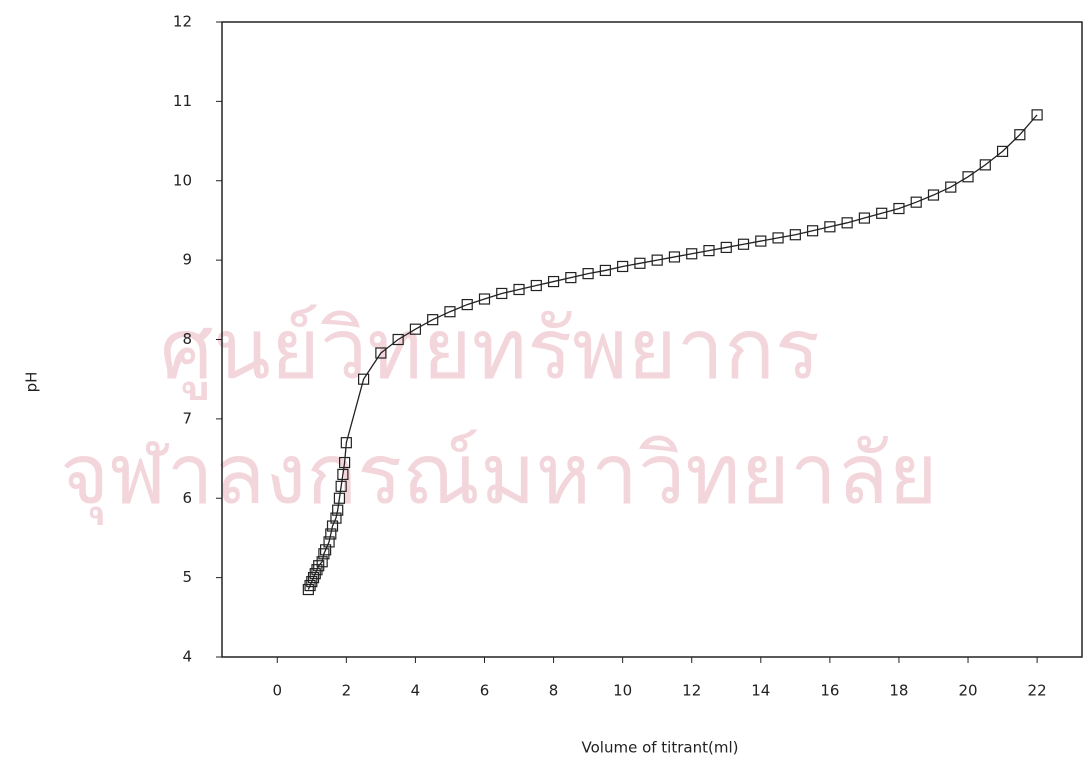 The height and width of the screenshot is (762, 1083). What do you see at coordinates (182, 180) in the screenshot?
I see `y-tick-label: 10` at bounding box center [182, 180].